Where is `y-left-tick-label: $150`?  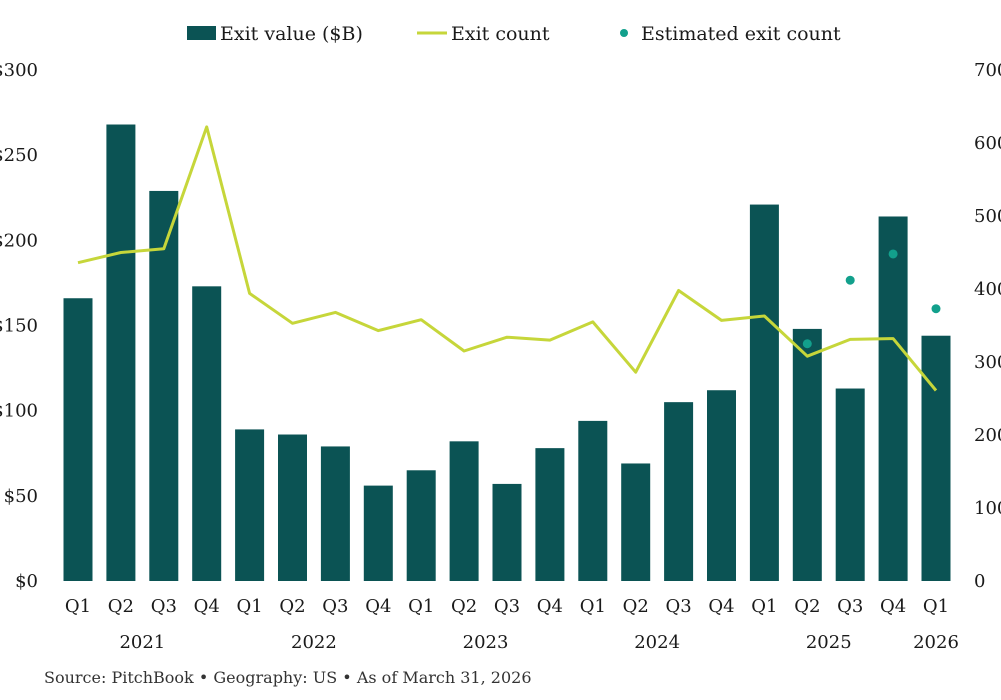 y-left-tick-label: $150 is located at coordinates (19, 326).